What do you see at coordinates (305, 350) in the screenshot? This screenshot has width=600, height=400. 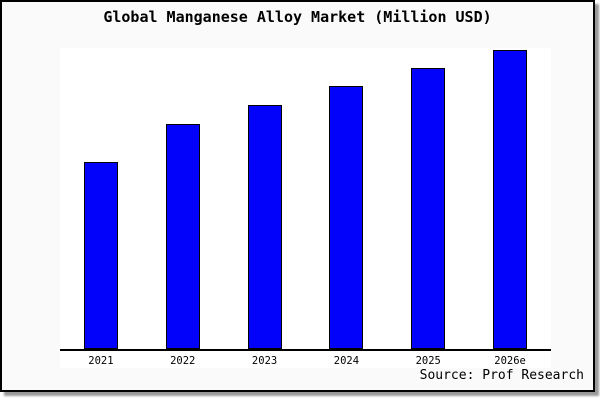 I see `x-axis-line` at bounding box center [305, 350].